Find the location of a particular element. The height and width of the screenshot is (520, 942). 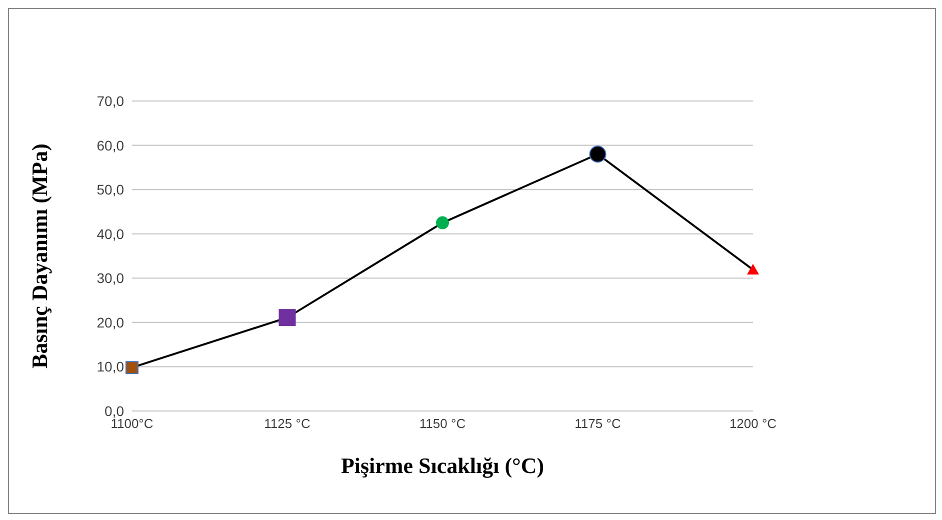

y-tick-label: 0,0 is located at coordinates (114, 410).